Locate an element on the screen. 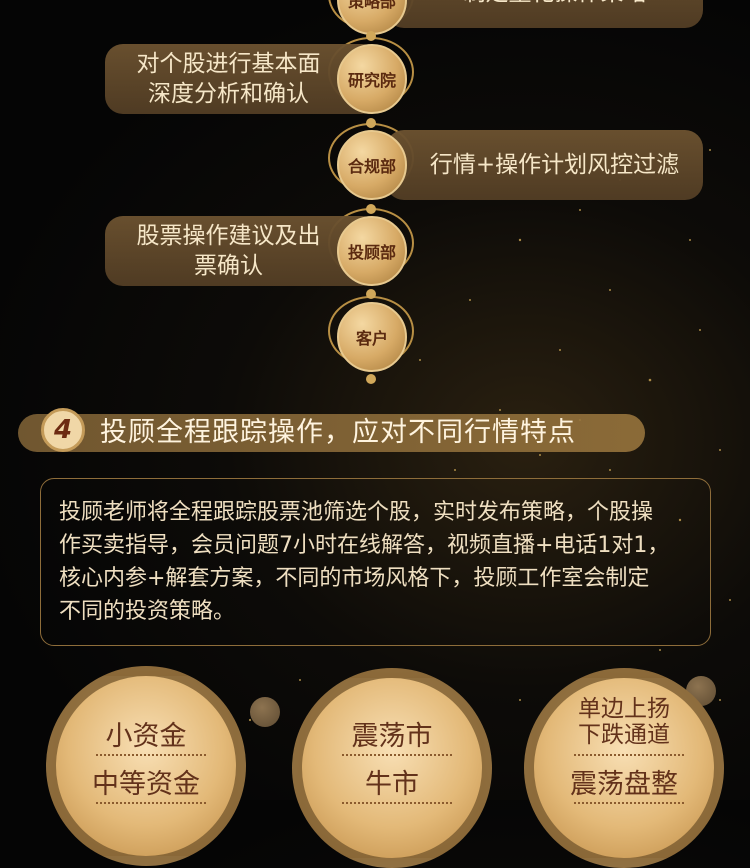 This screenshot has height=868, width=750. description-line: 投顾老师将全程跟踪股票池筛选个股，实时发布策略，个股操 is located at coordinates (356, 512).